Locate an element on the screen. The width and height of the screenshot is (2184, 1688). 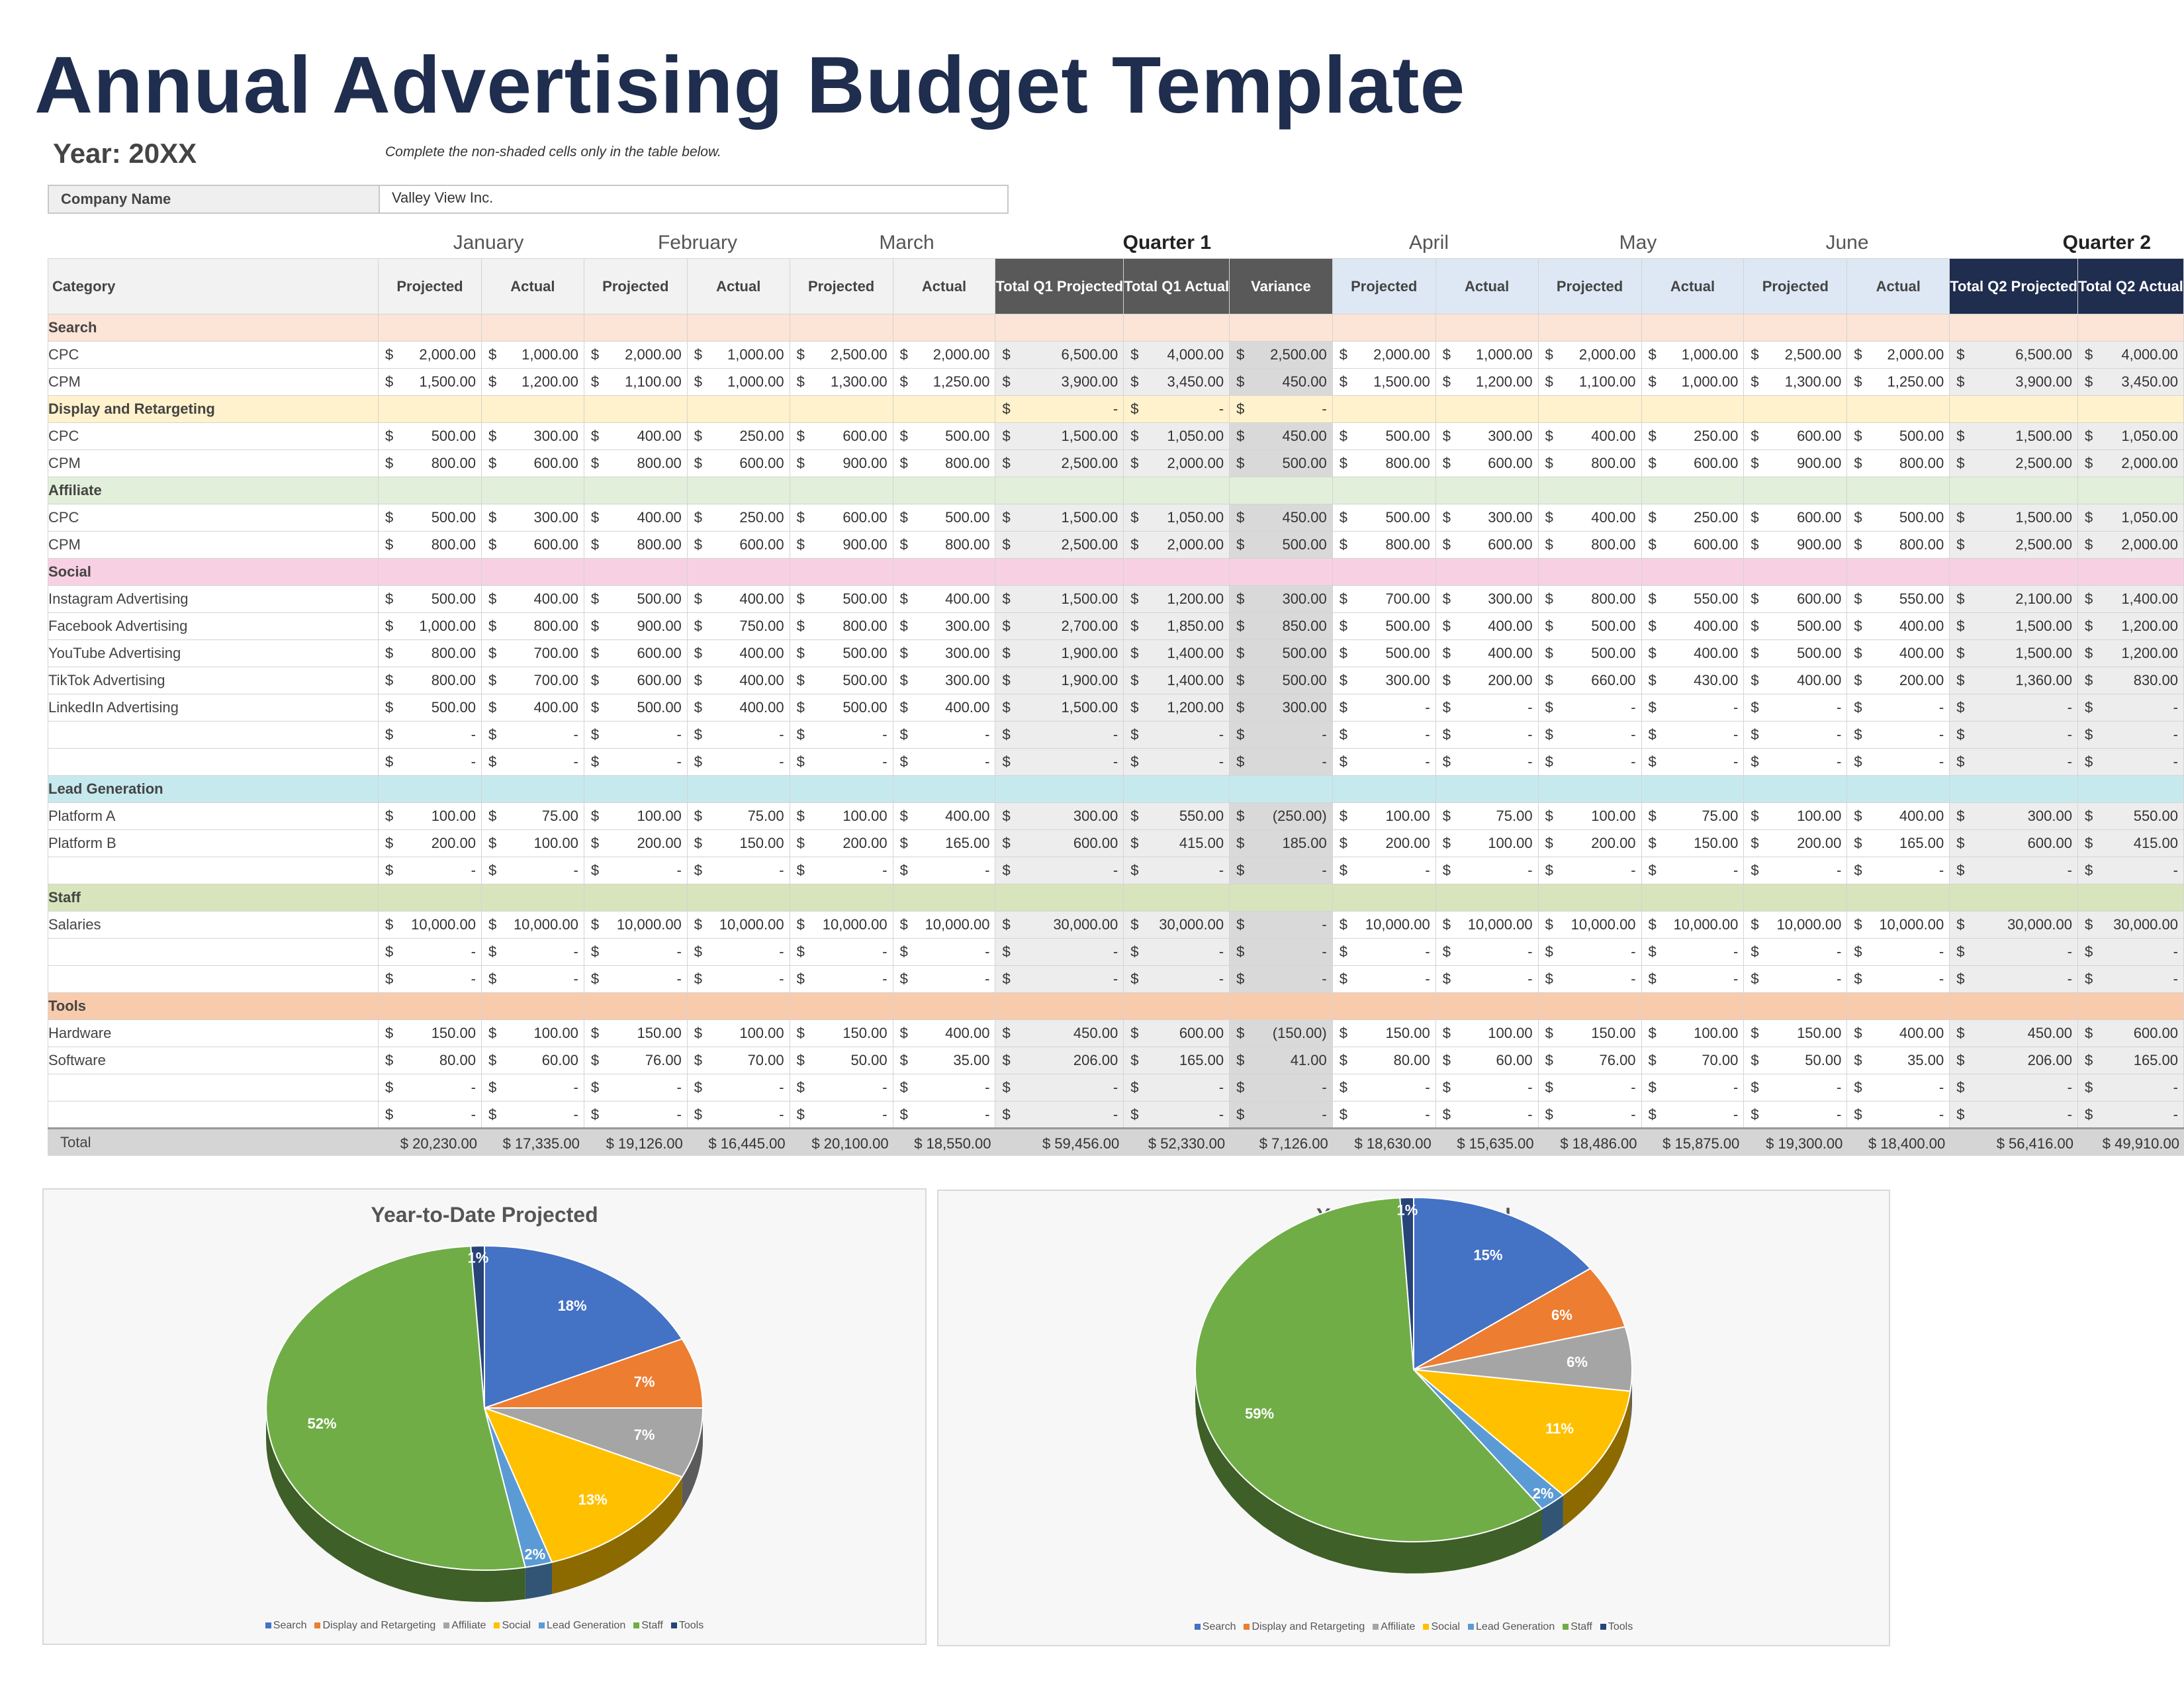
amount-cell: $1,100.00 is located at coordinates (635, 382).